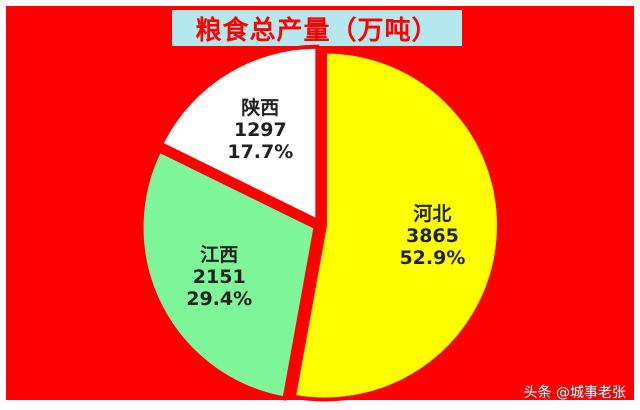  What do you see at coordinates (317, 28) in the screenshot?
I see `chart-title: 粮食总产量（万吨）` at bounding box center [317, 28].